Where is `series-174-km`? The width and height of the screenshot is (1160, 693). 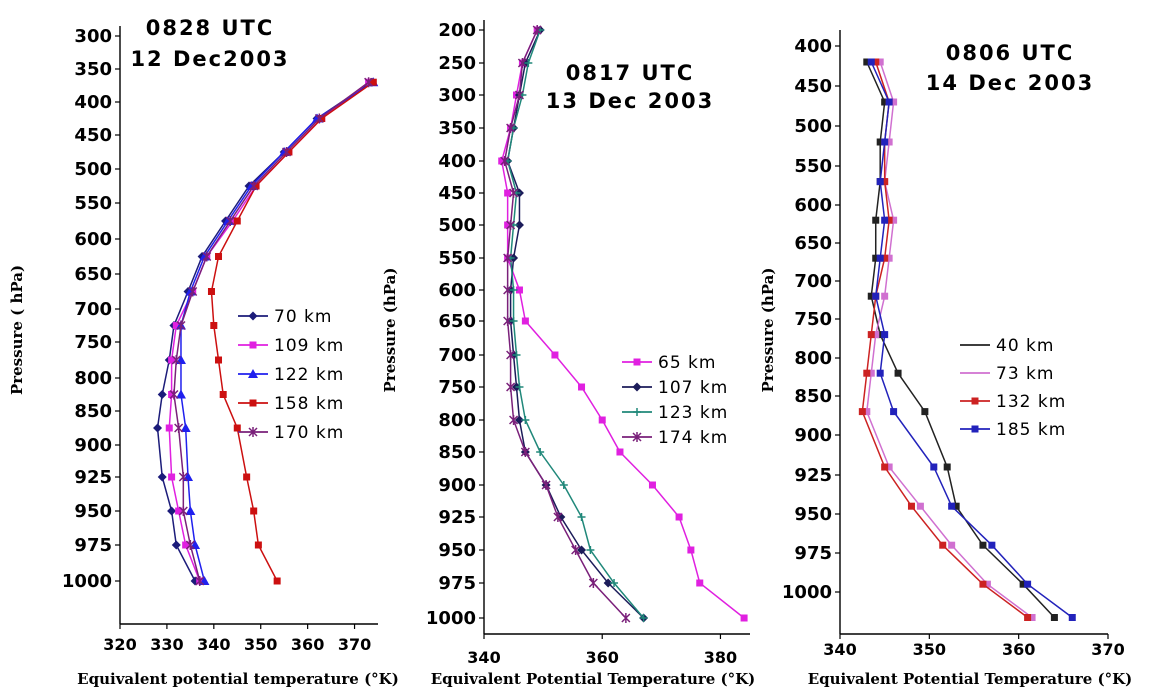 series-174-km is located at coordinates (565, 324).